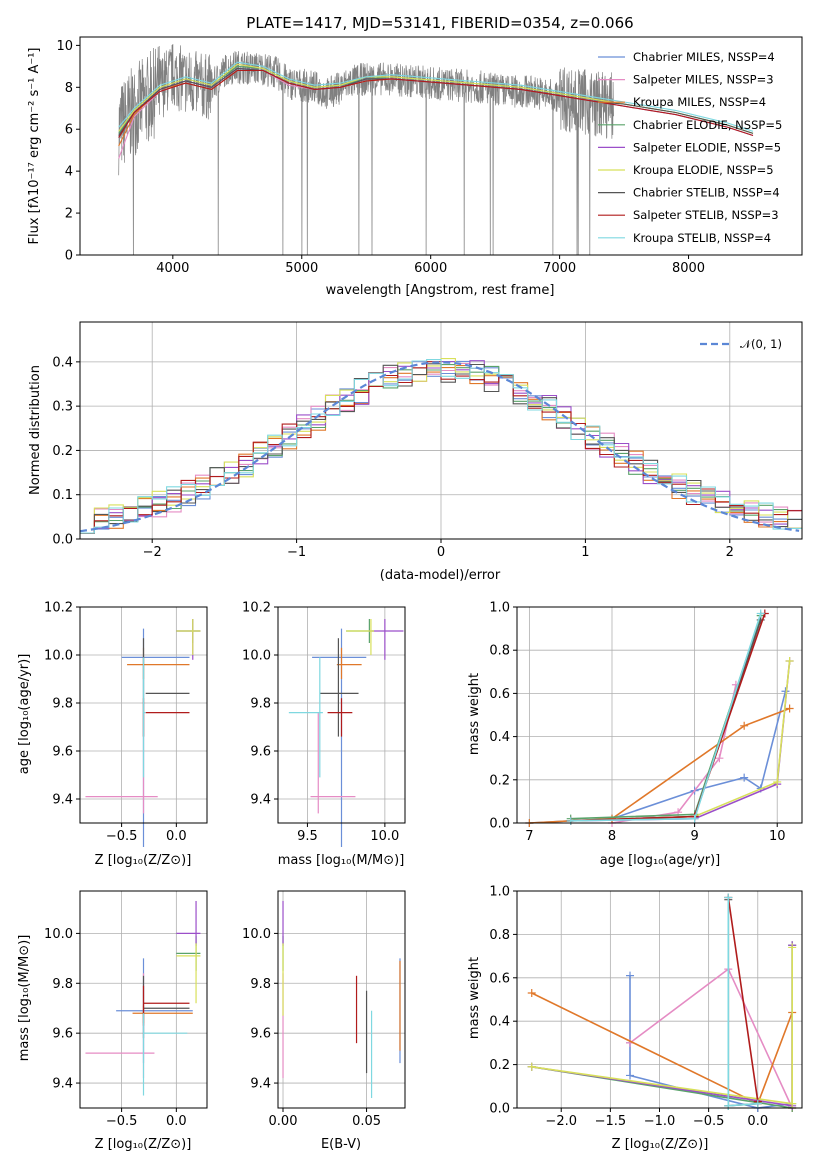 The image size is (819, 1170). What do you see at coordinates (707, 147) in the screenshot?
I see `legend-label: Salpeter ELODIE, NSSP=5` at bounding box center [707, 147].